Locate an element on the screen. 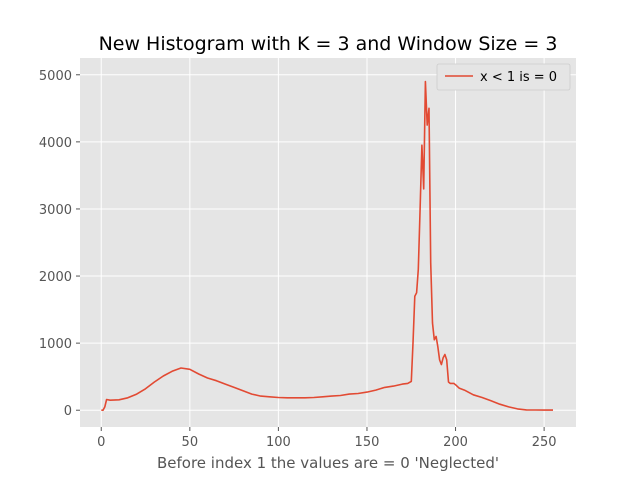 This screenshot has width=640, height=480. y-tick-label: 5000 is located at coordinates (55, 76).